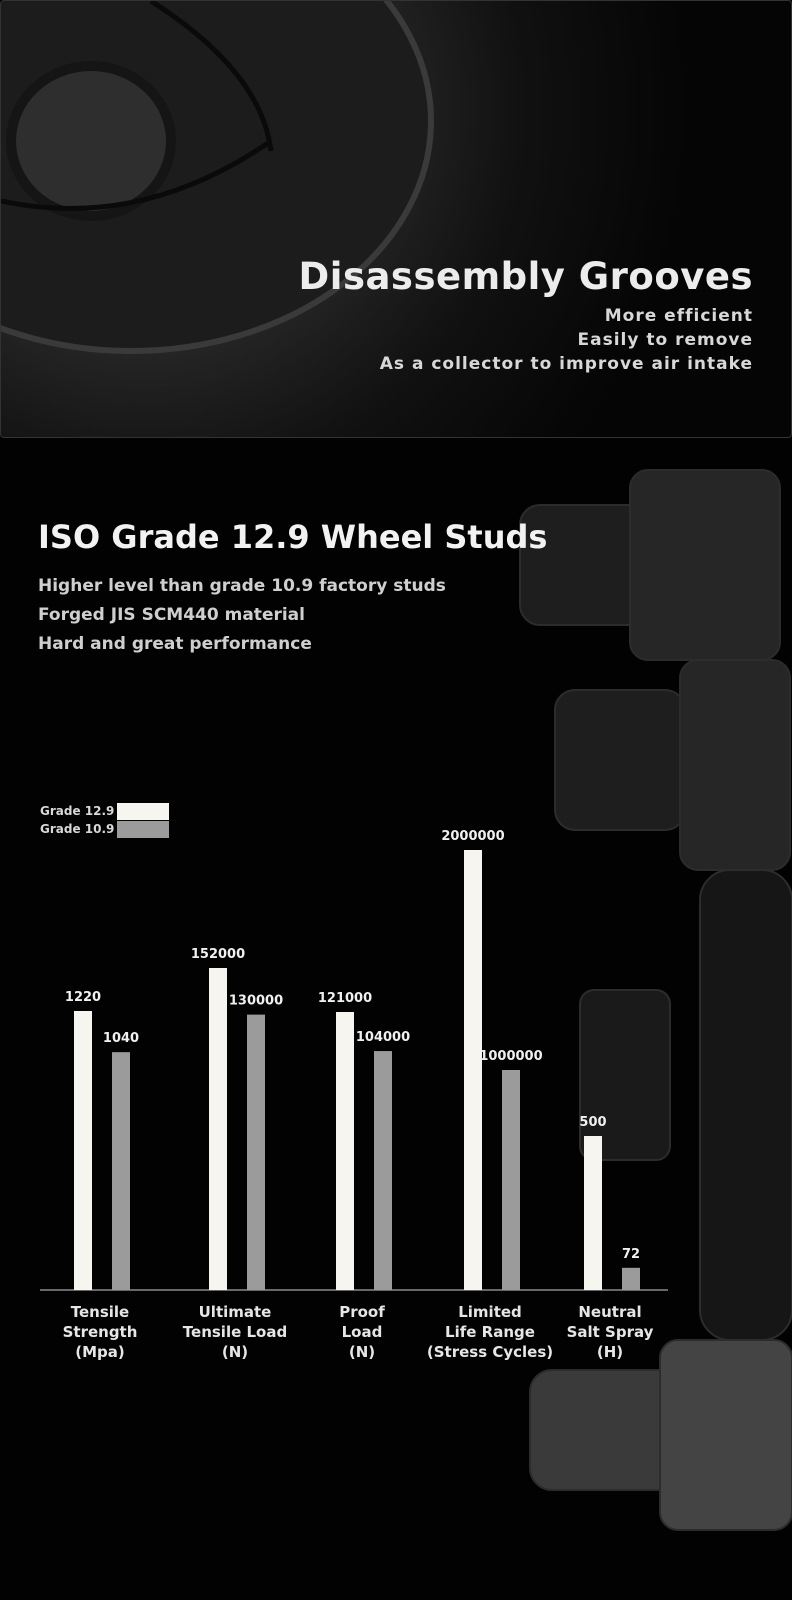  Describe the element at coordinates (665, 340) in the screenshot. I see `banner-line: Easily to remove` at that location.